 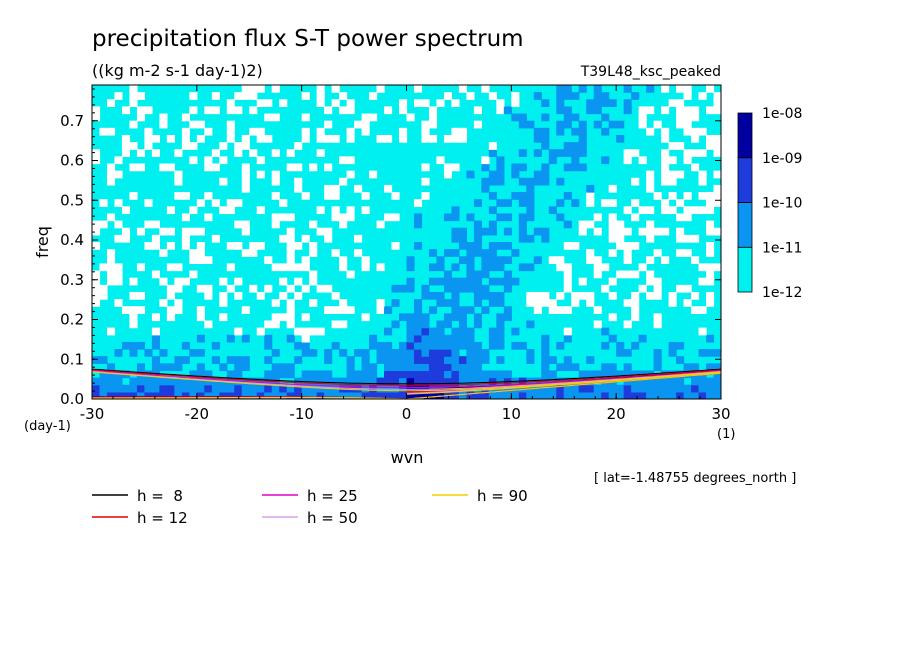 I want to click on y-tick-label: 0.5, so click(x=72, y=200).